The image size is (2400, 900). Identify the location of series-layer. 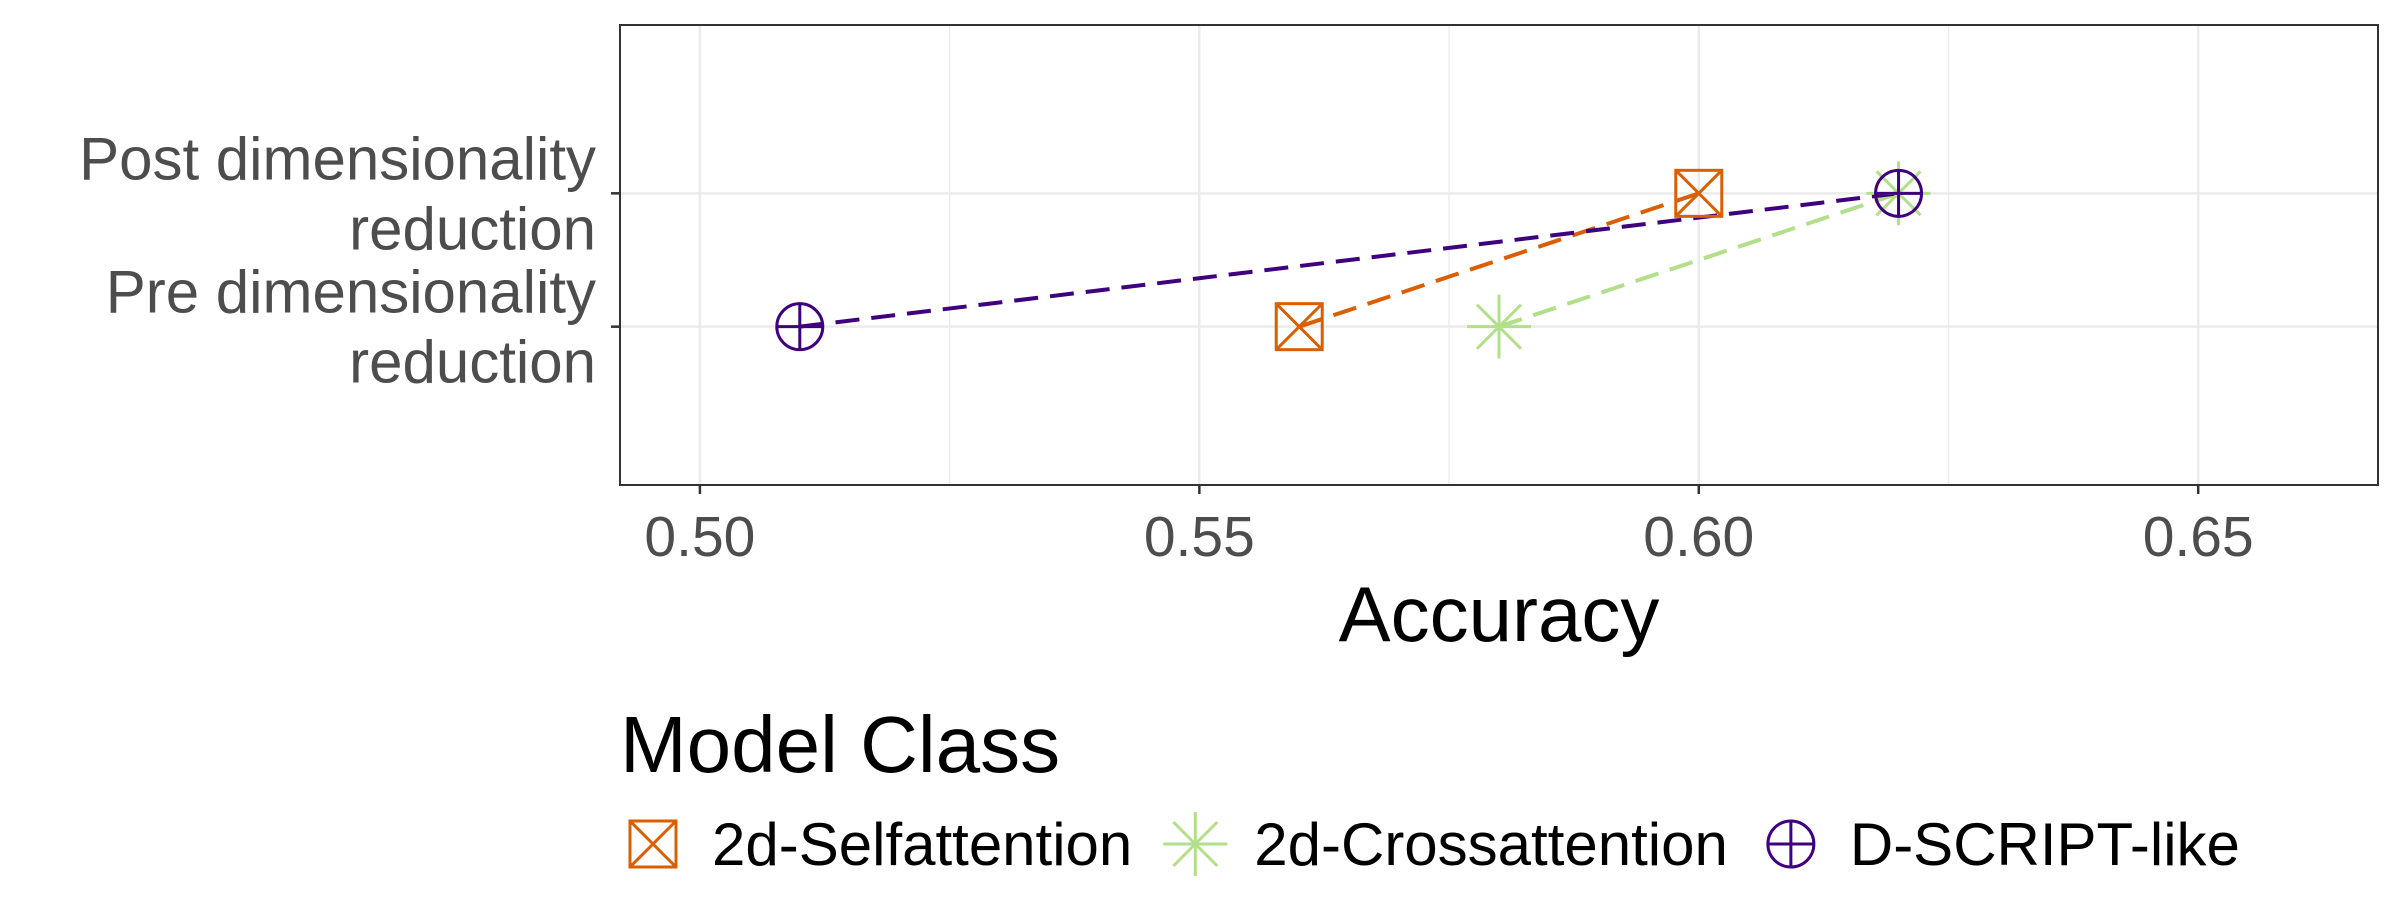
(1353, 260).